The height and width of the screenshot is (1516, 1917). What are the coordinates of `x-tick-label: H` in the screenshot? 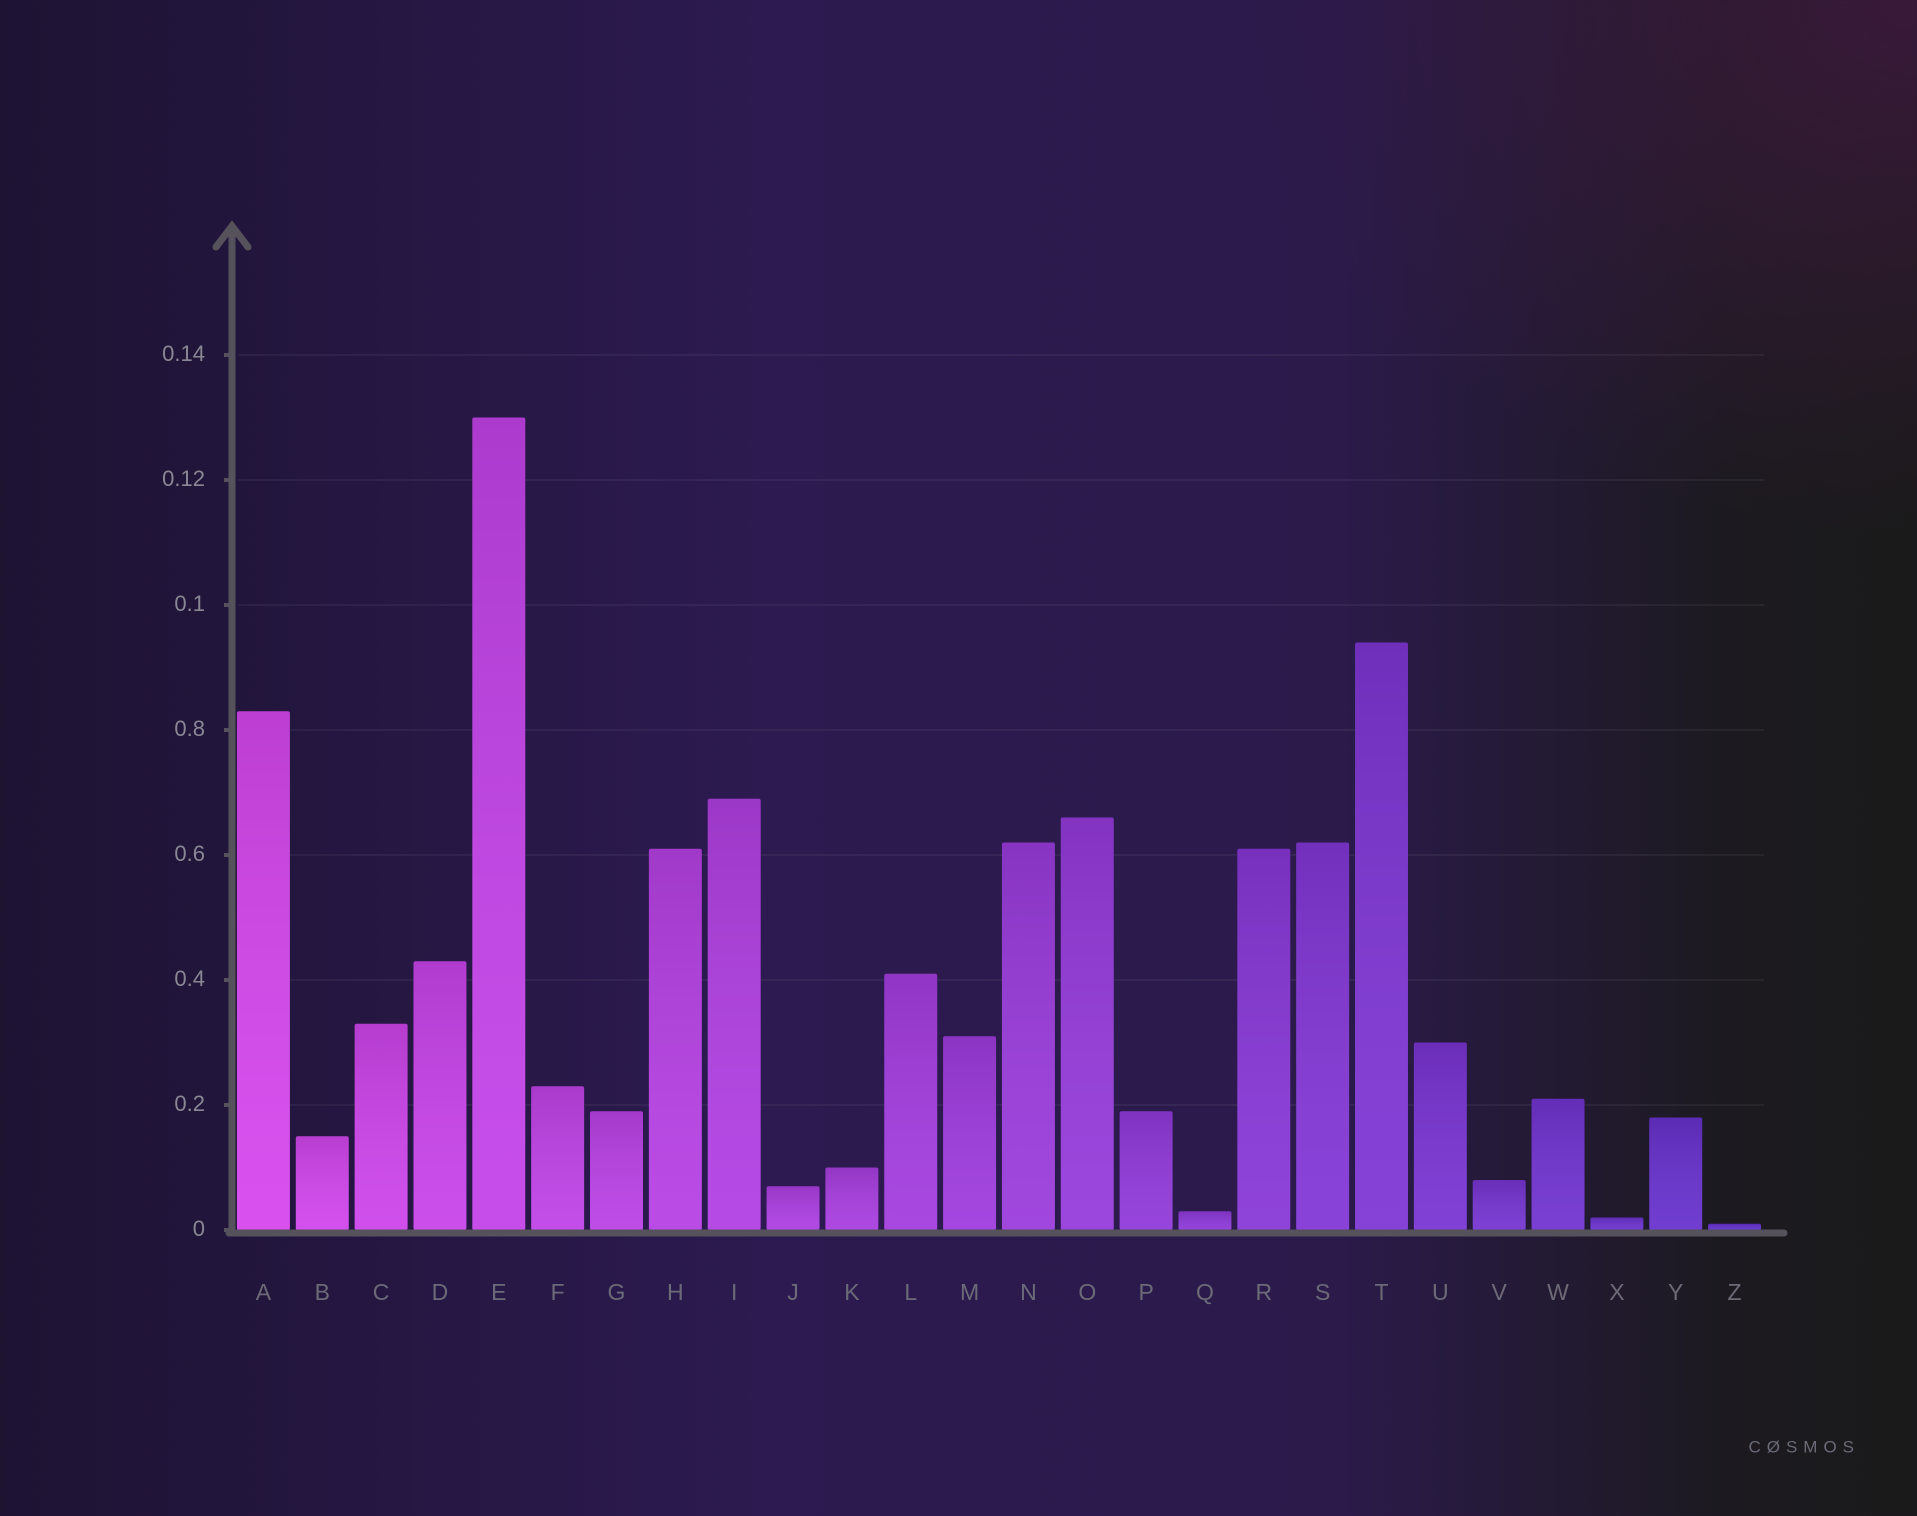 It's located at (675, 1292).